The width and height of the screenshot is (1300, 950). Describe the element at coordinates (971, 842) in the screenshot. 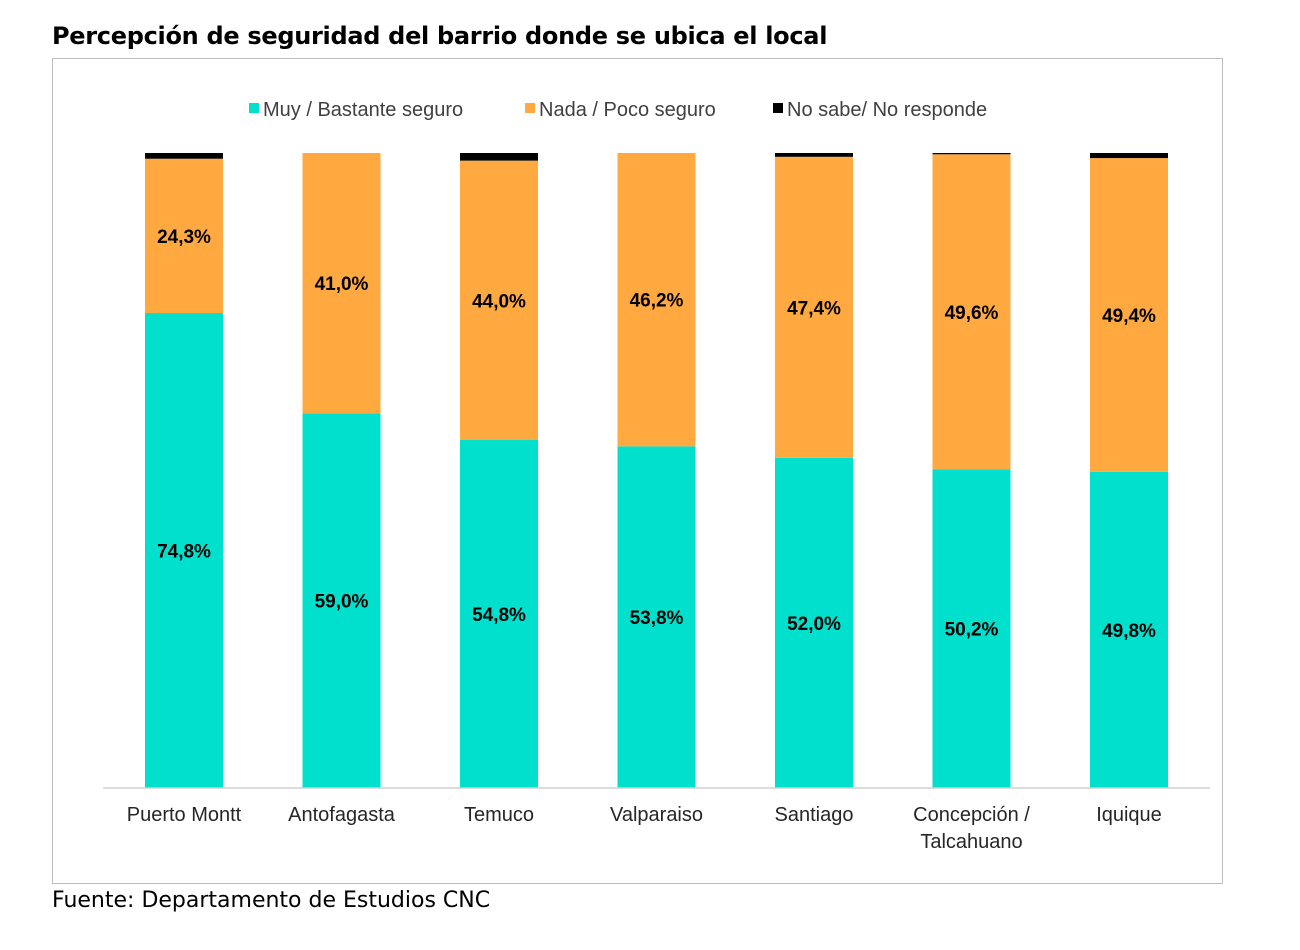

I see `x-tick-label-6-line-2: Talcahuano` at that location.